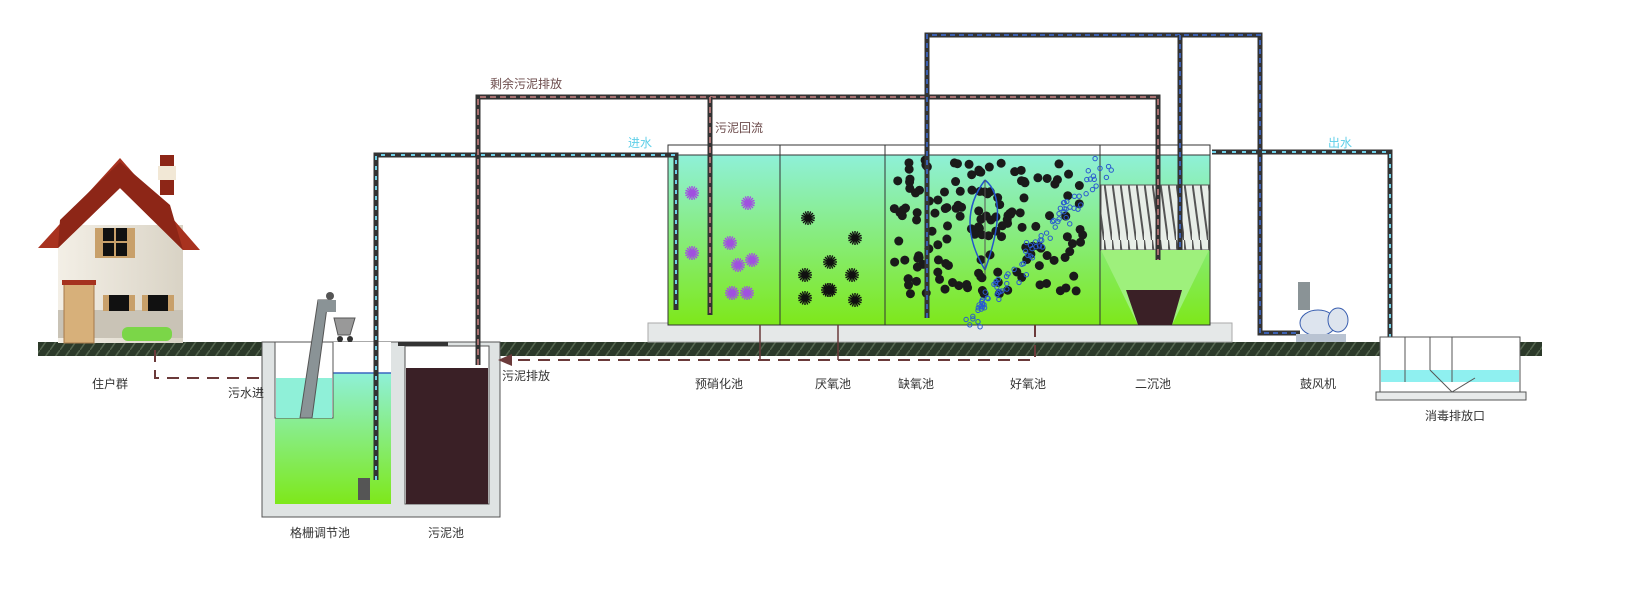  What do you see at coordinates (526, 375) in the screenshot?
I see `label-sludge-discharge: 污泥排放` at bounding box center [526, 375].